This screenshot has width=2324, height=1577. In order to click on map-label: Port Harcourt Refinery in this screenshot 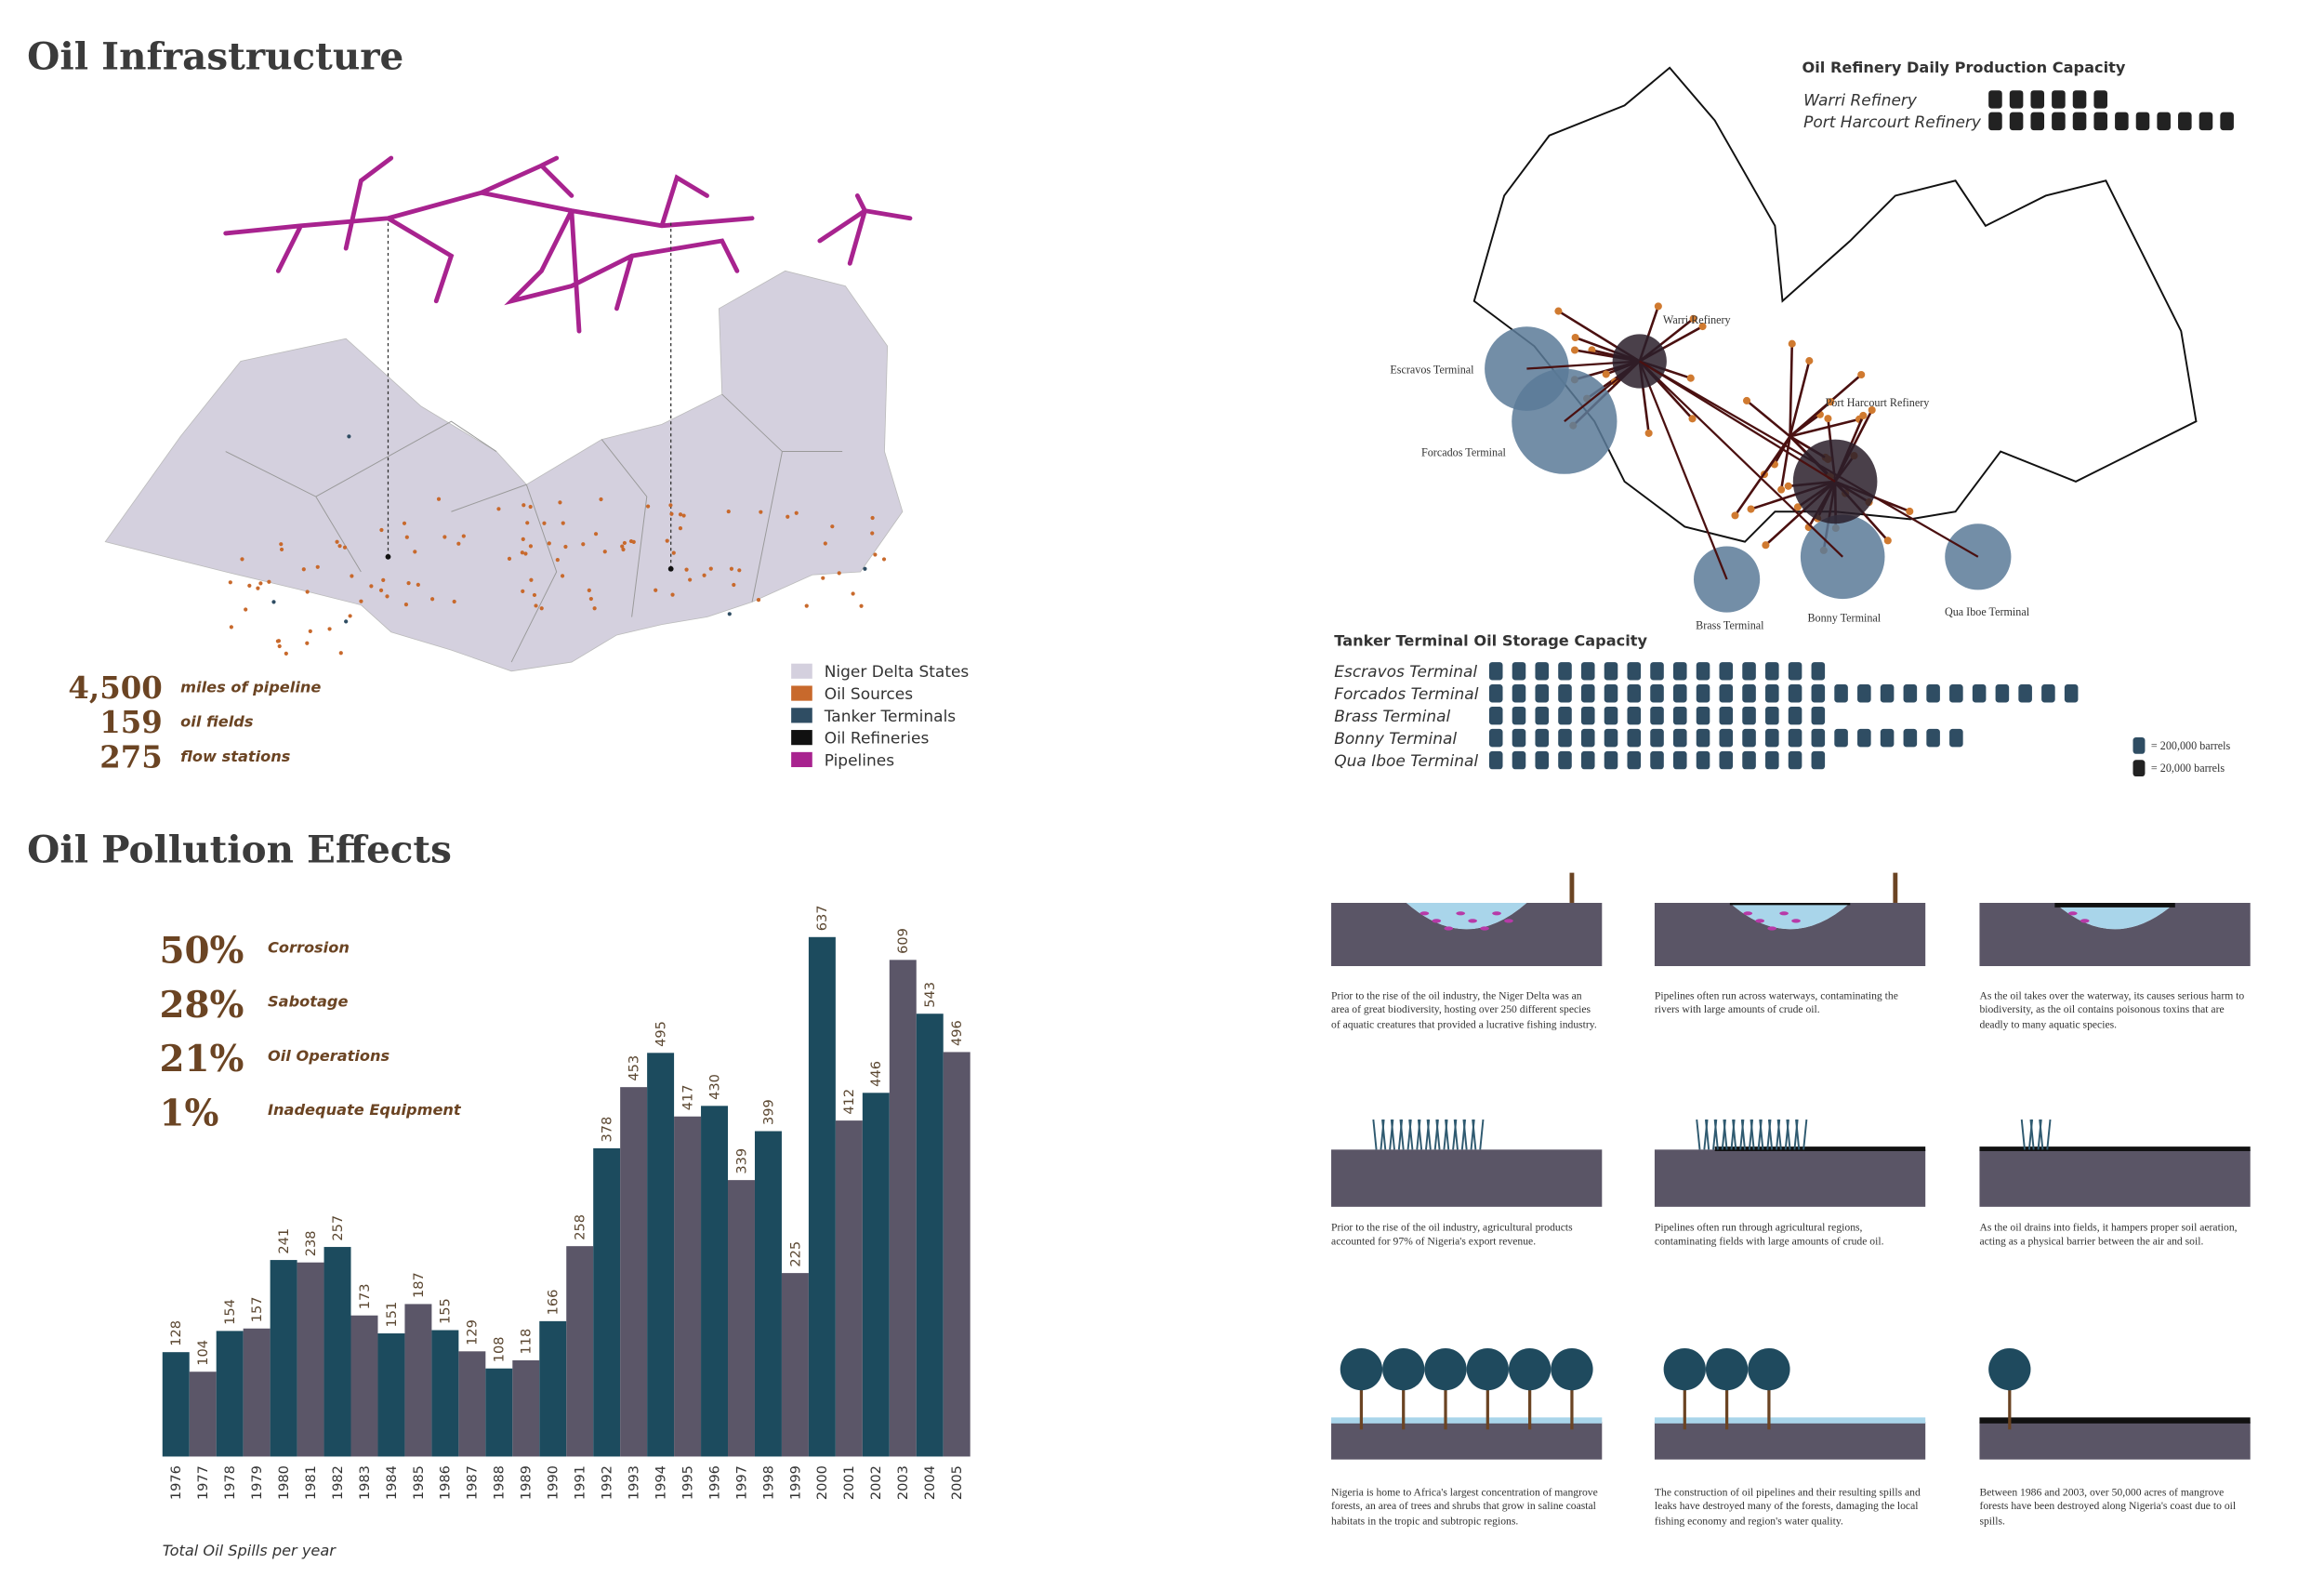, I will do `click(1878, 402)`.